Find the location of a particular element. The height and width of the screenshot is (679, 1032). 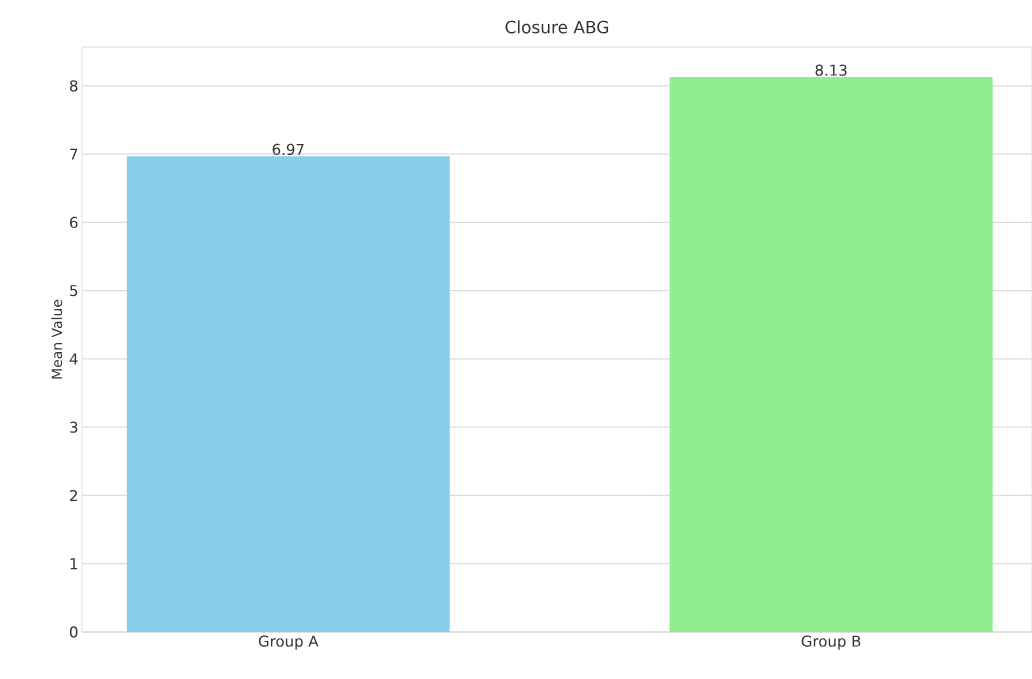

y-tick-label: 8 is located at coordinates (74, 86).